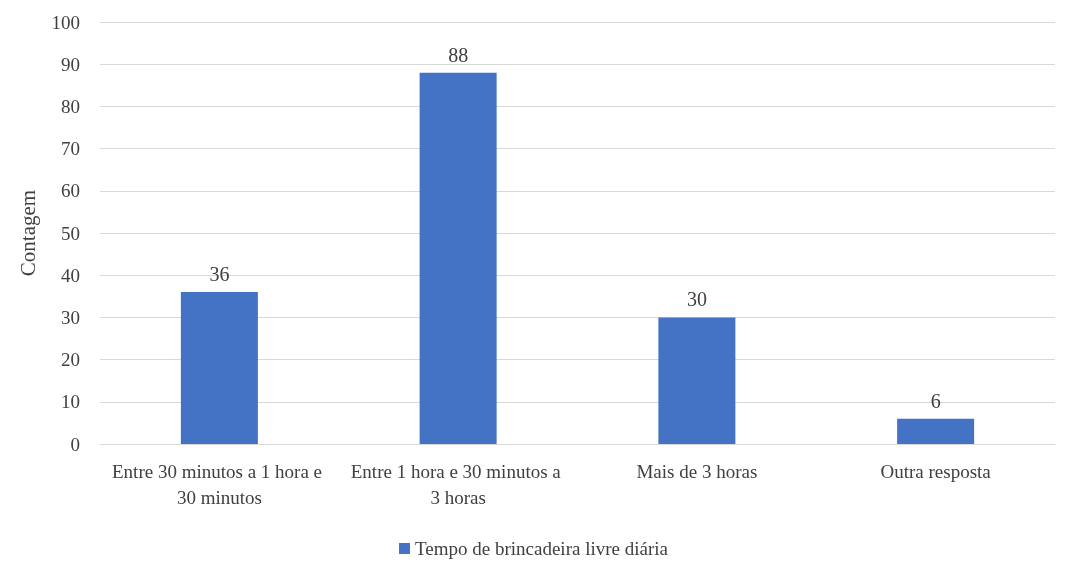 This screenshot has width=1067, height=565. I want to click on x-tick-label: Entre 1 hora e 30 minutos a 3 horas, so click(458, 484).